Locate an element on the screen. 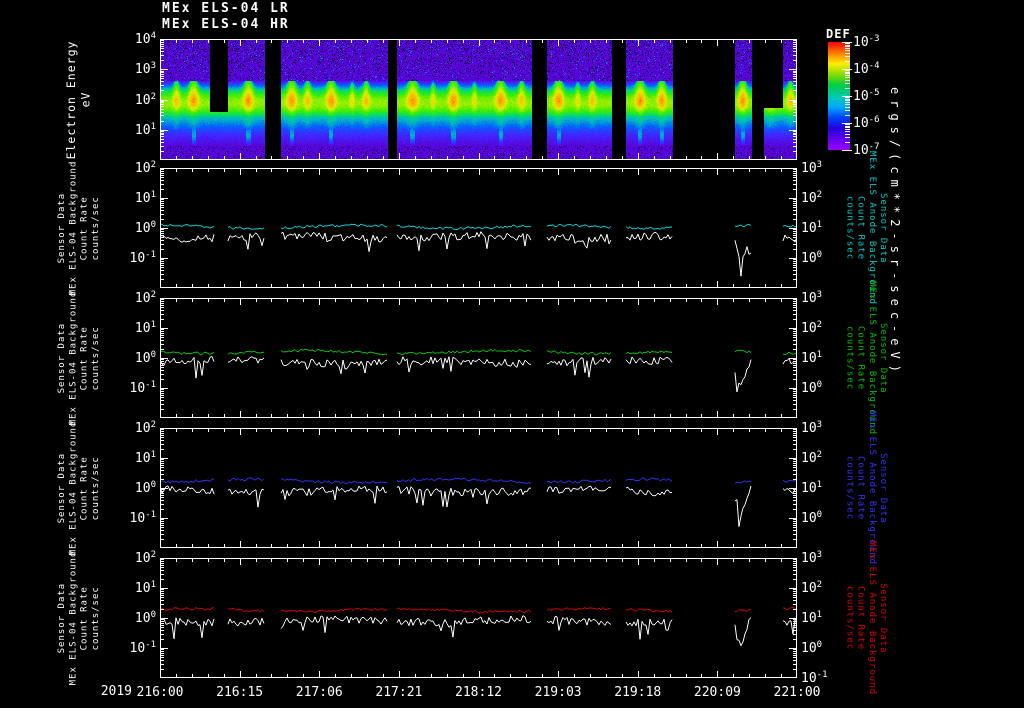 Image resolution: width=1024 pixels, height=708 pixels. colorbar-units-label: ergs/(cm**2-sr-sec-eV) is located at coordinates (895, 232).